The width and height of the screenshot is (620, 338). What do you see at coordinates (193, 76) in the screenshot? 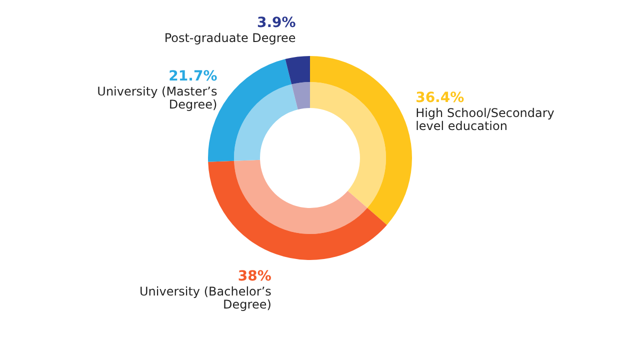
I see `data-label: 21.7%` at bounding box center [193, 76].